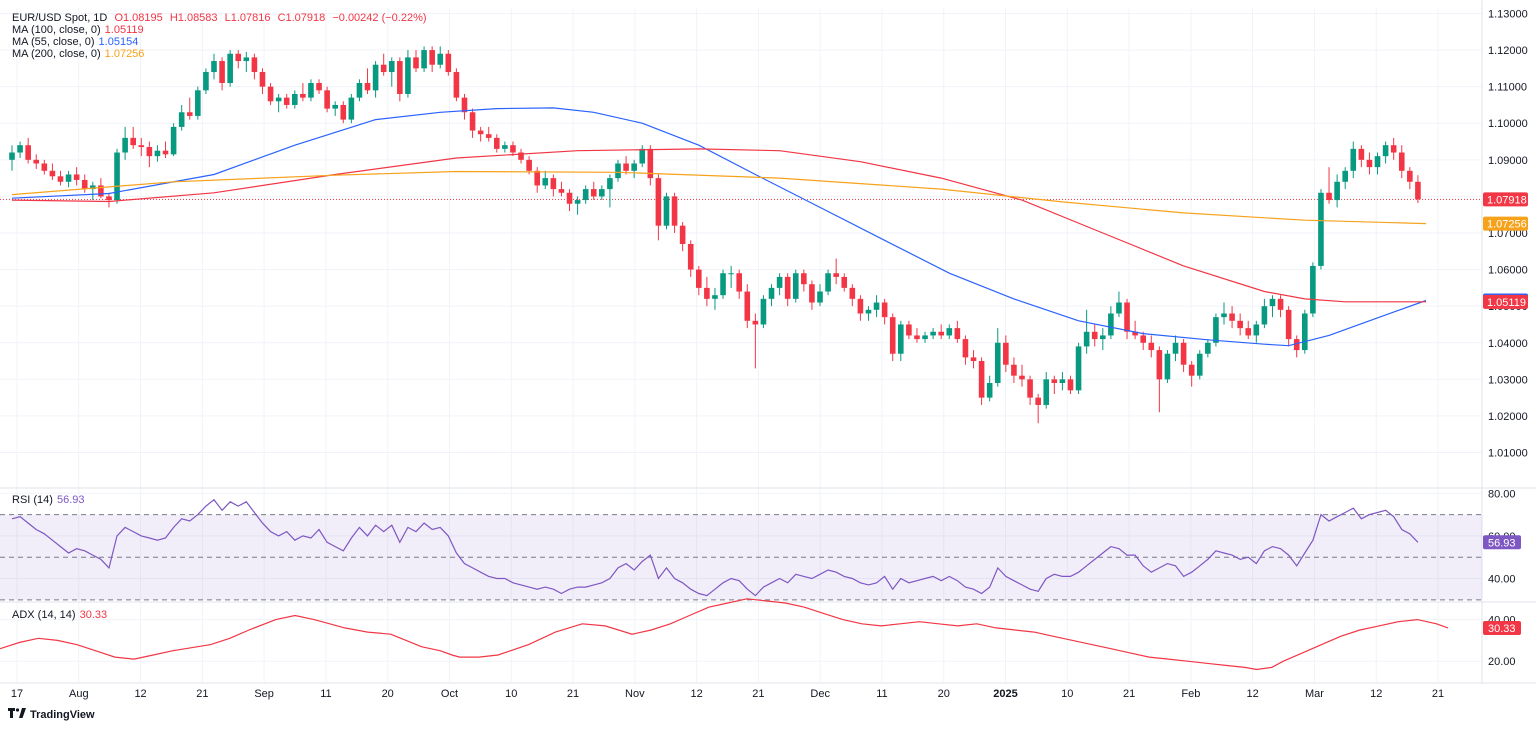 This screenshot has height=732, width=1536. What do you see at coordinates (449, 694) in the screenshot?
I see `time-tick-label: Oct` at bounding box center [449, 694].